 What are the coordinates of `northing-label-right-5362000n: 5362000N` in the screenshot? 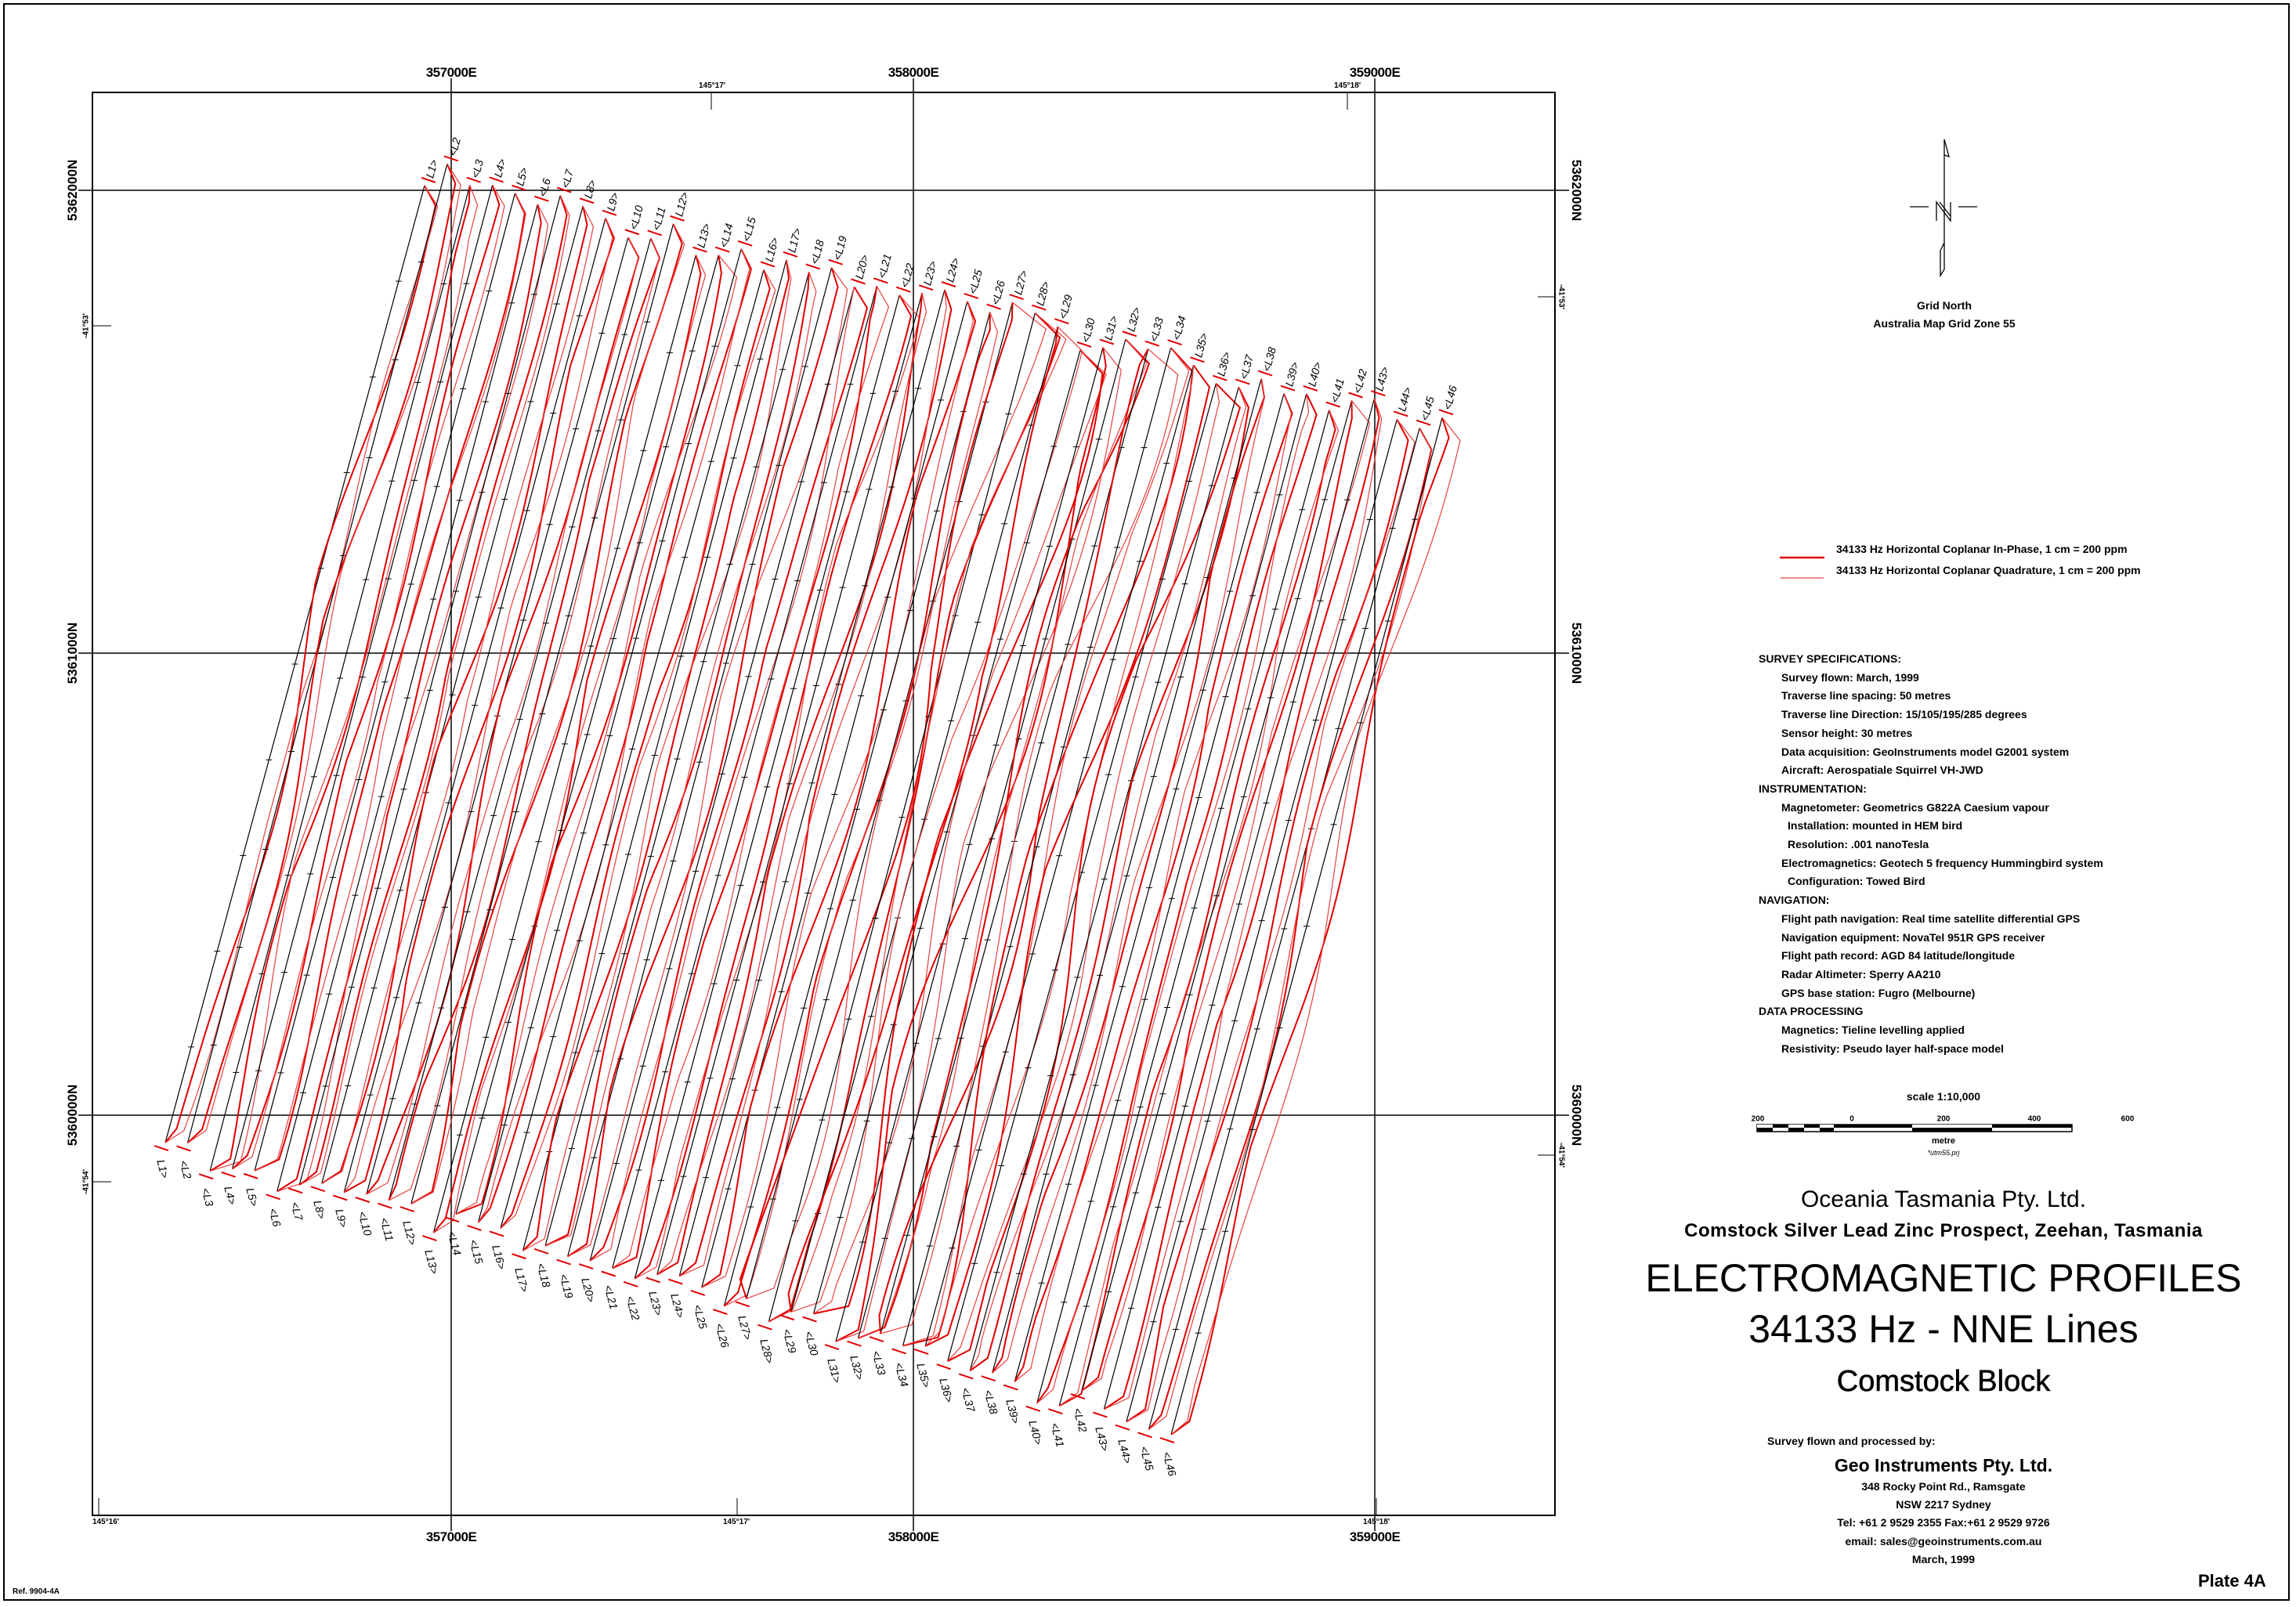 It's located at (1576, 191).